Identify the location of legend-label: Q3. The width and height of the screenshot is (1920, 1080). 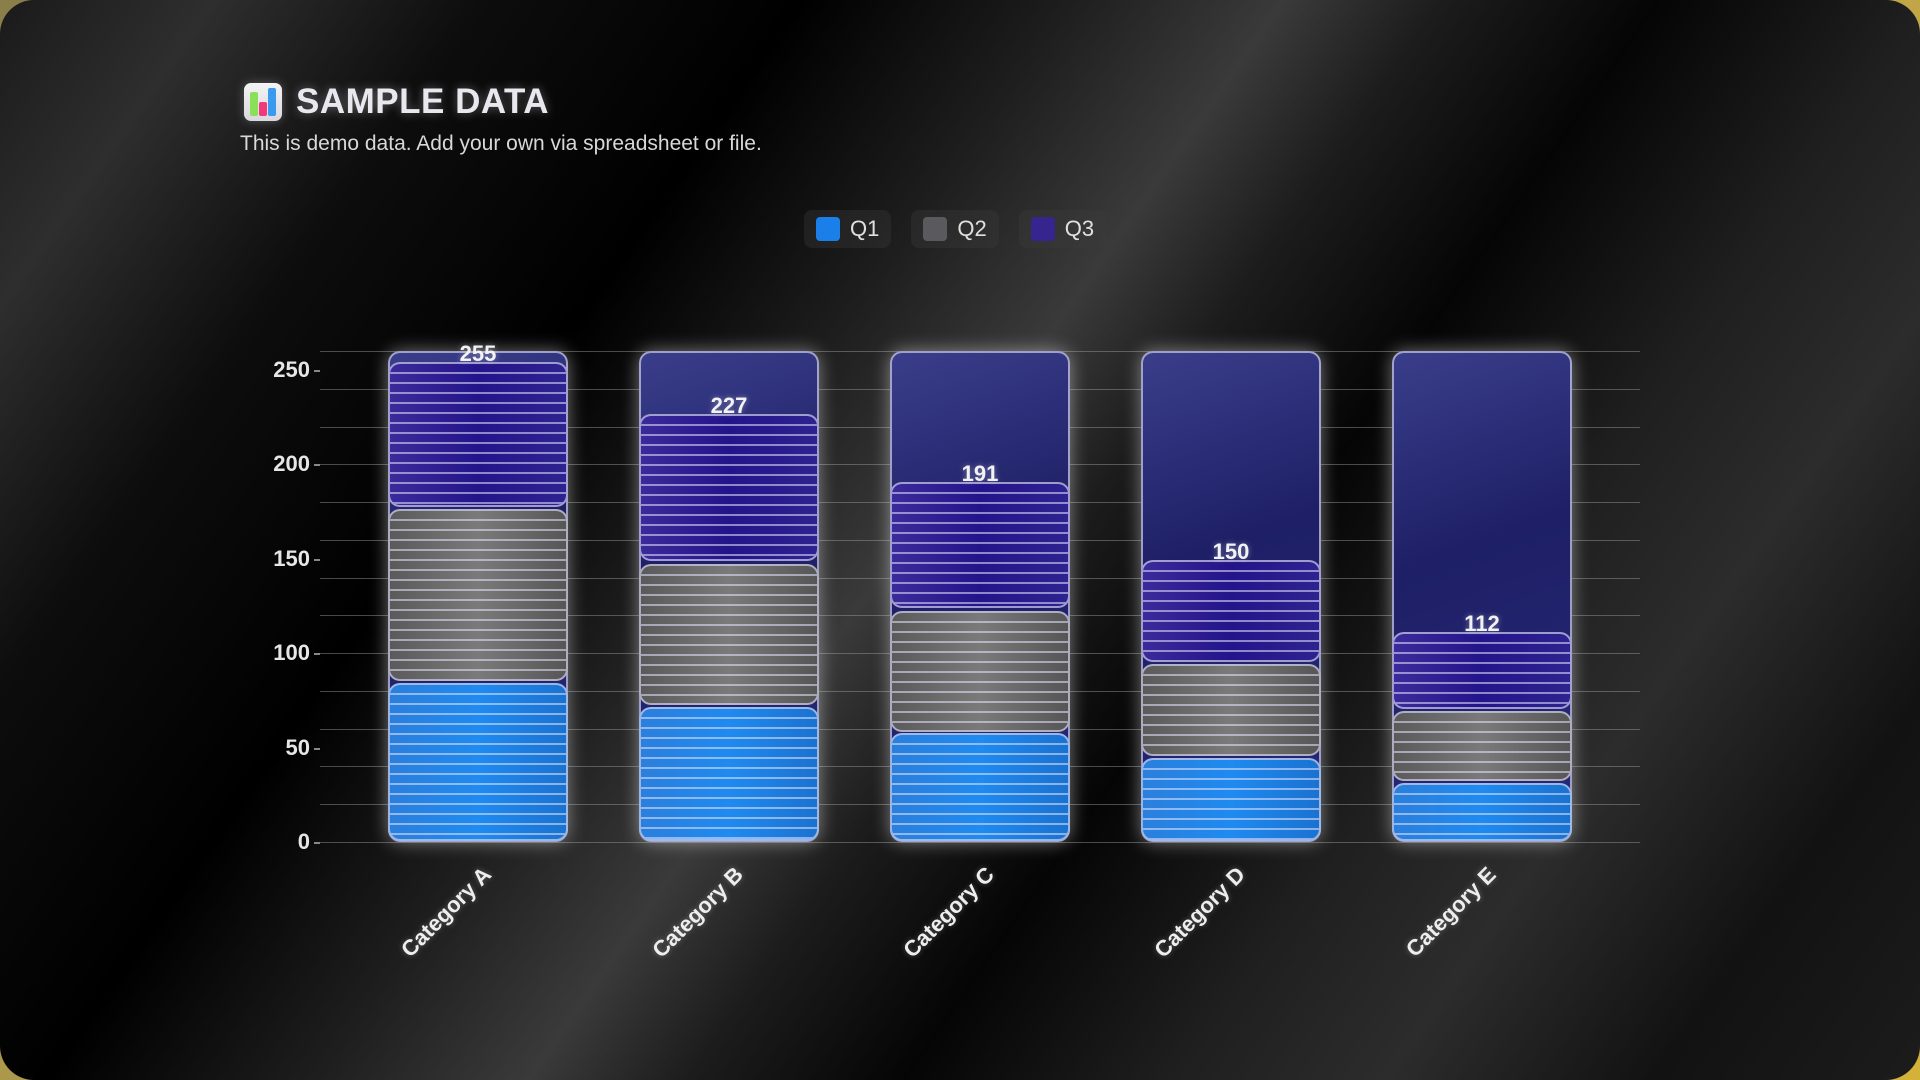
(1079, 228).